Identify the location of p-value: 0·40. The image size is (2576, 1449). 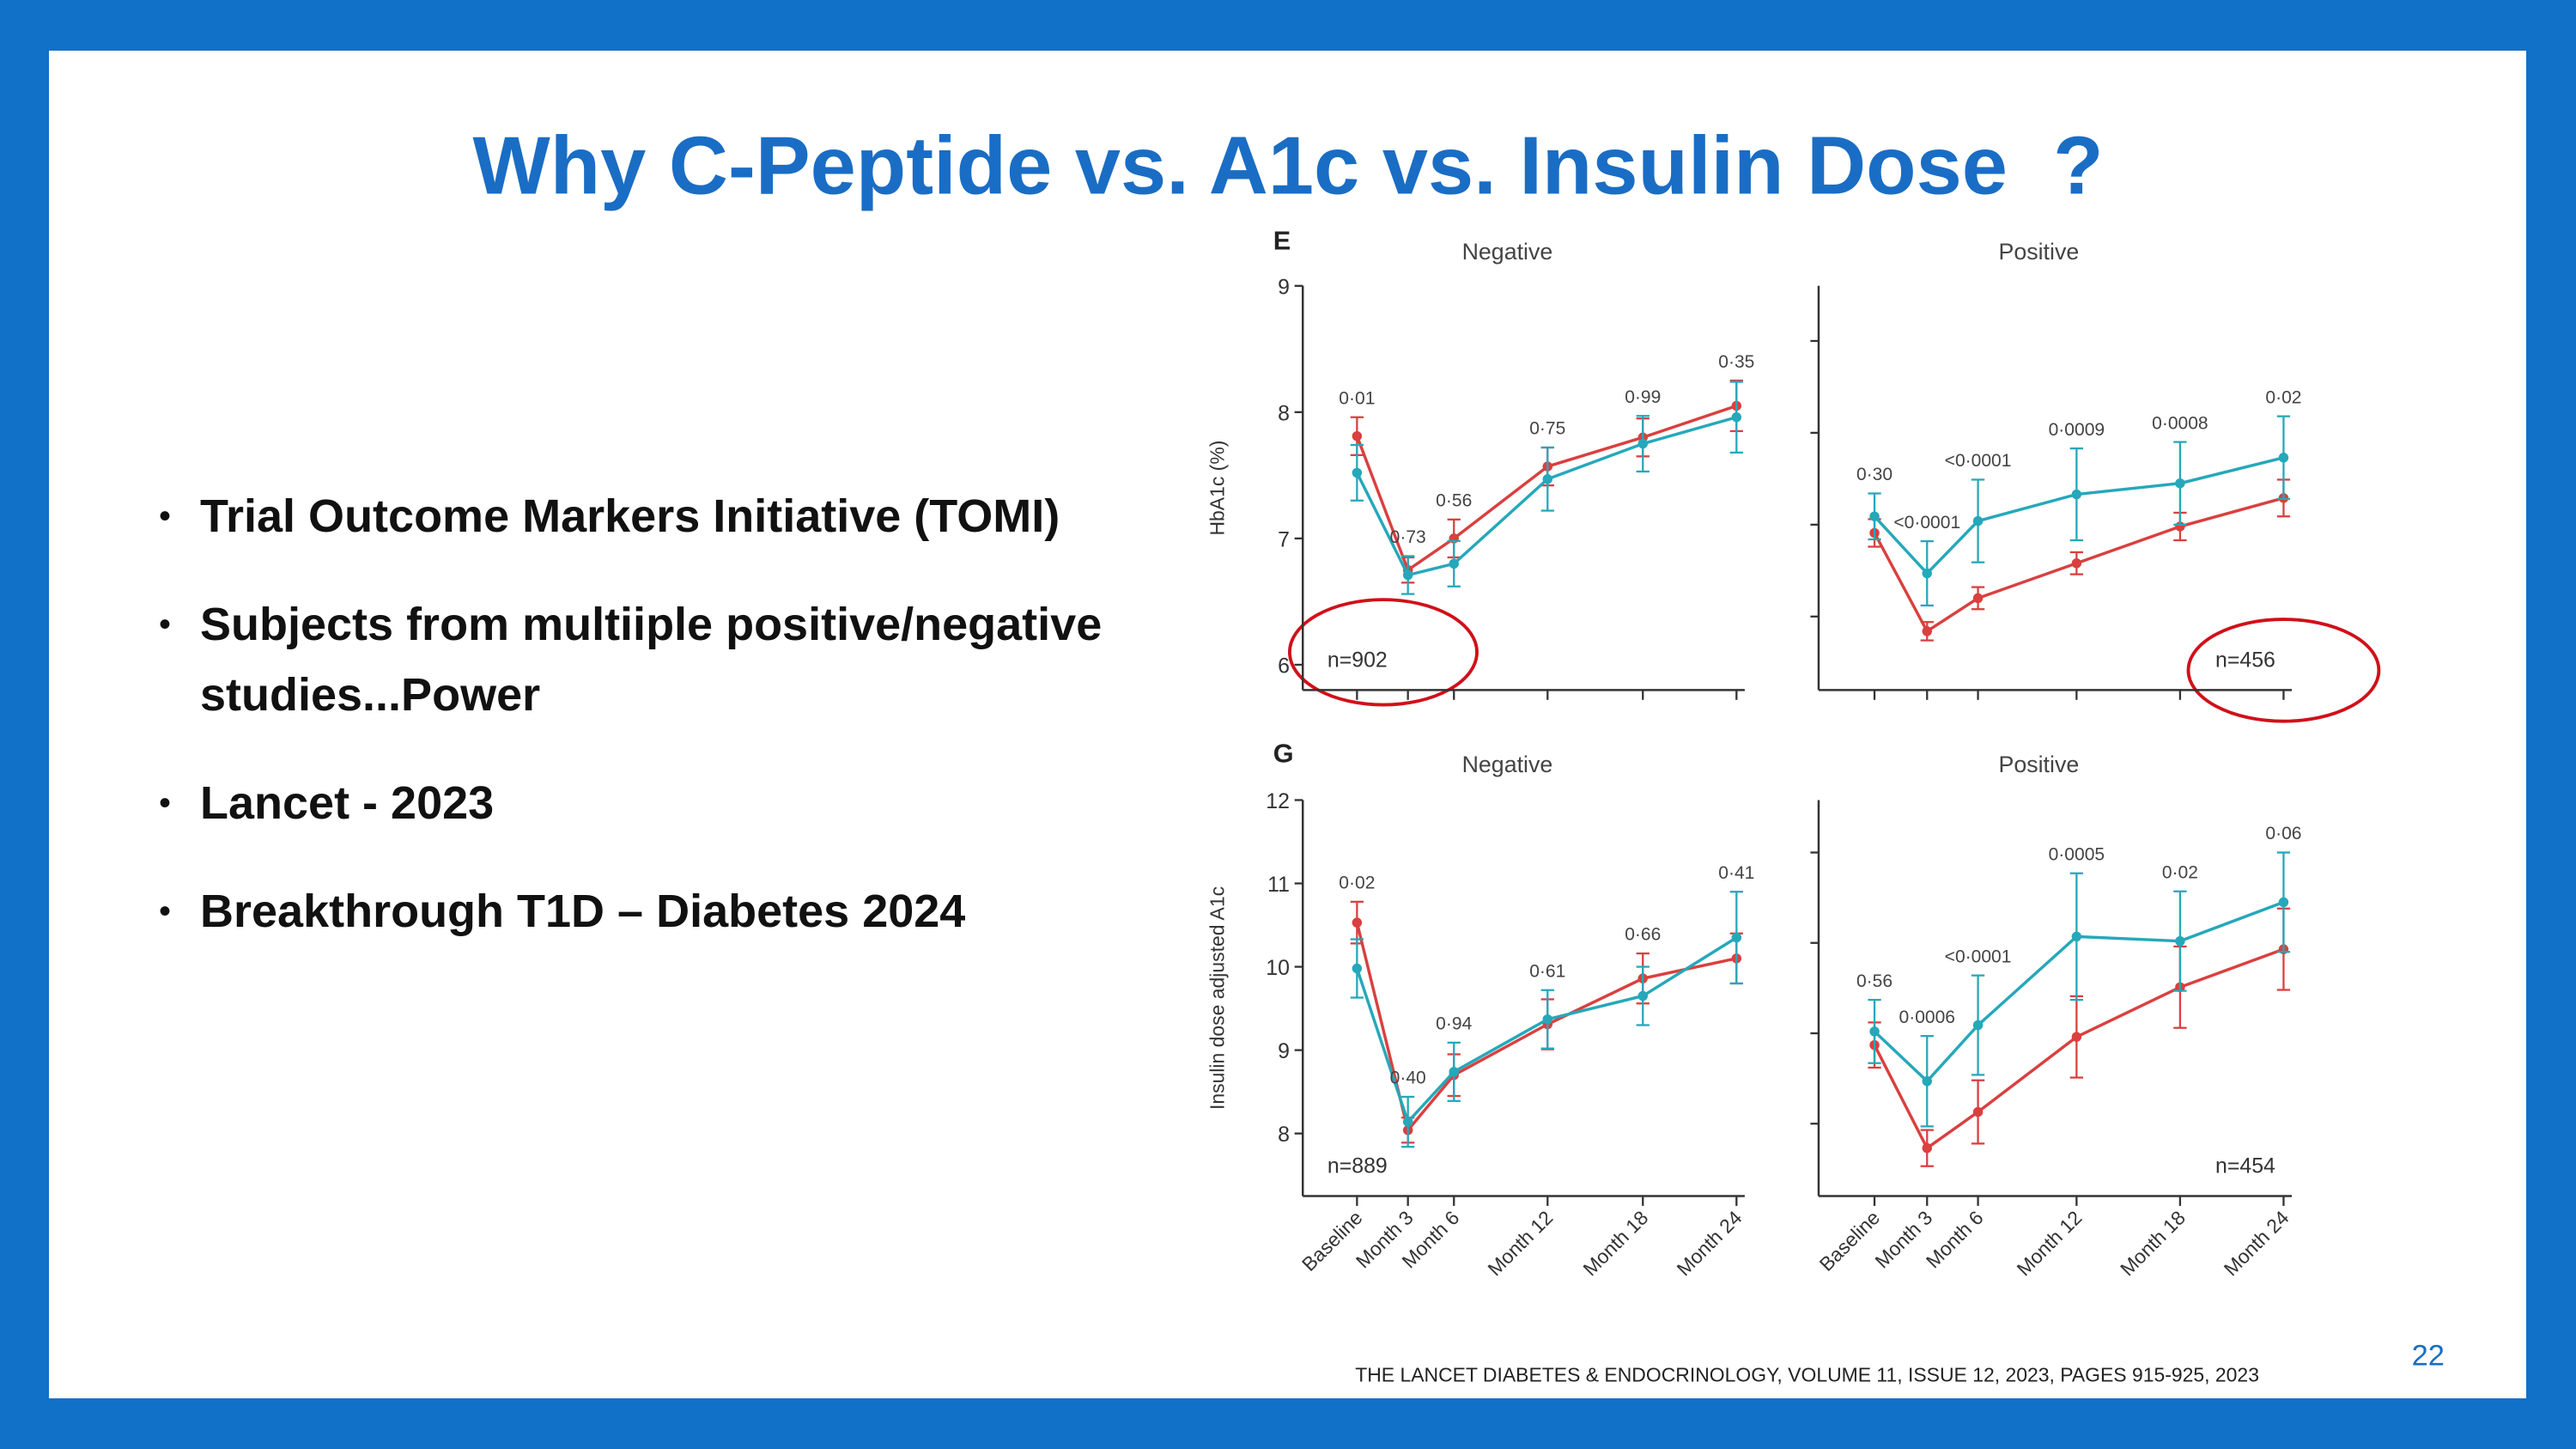
(1408, 1078).